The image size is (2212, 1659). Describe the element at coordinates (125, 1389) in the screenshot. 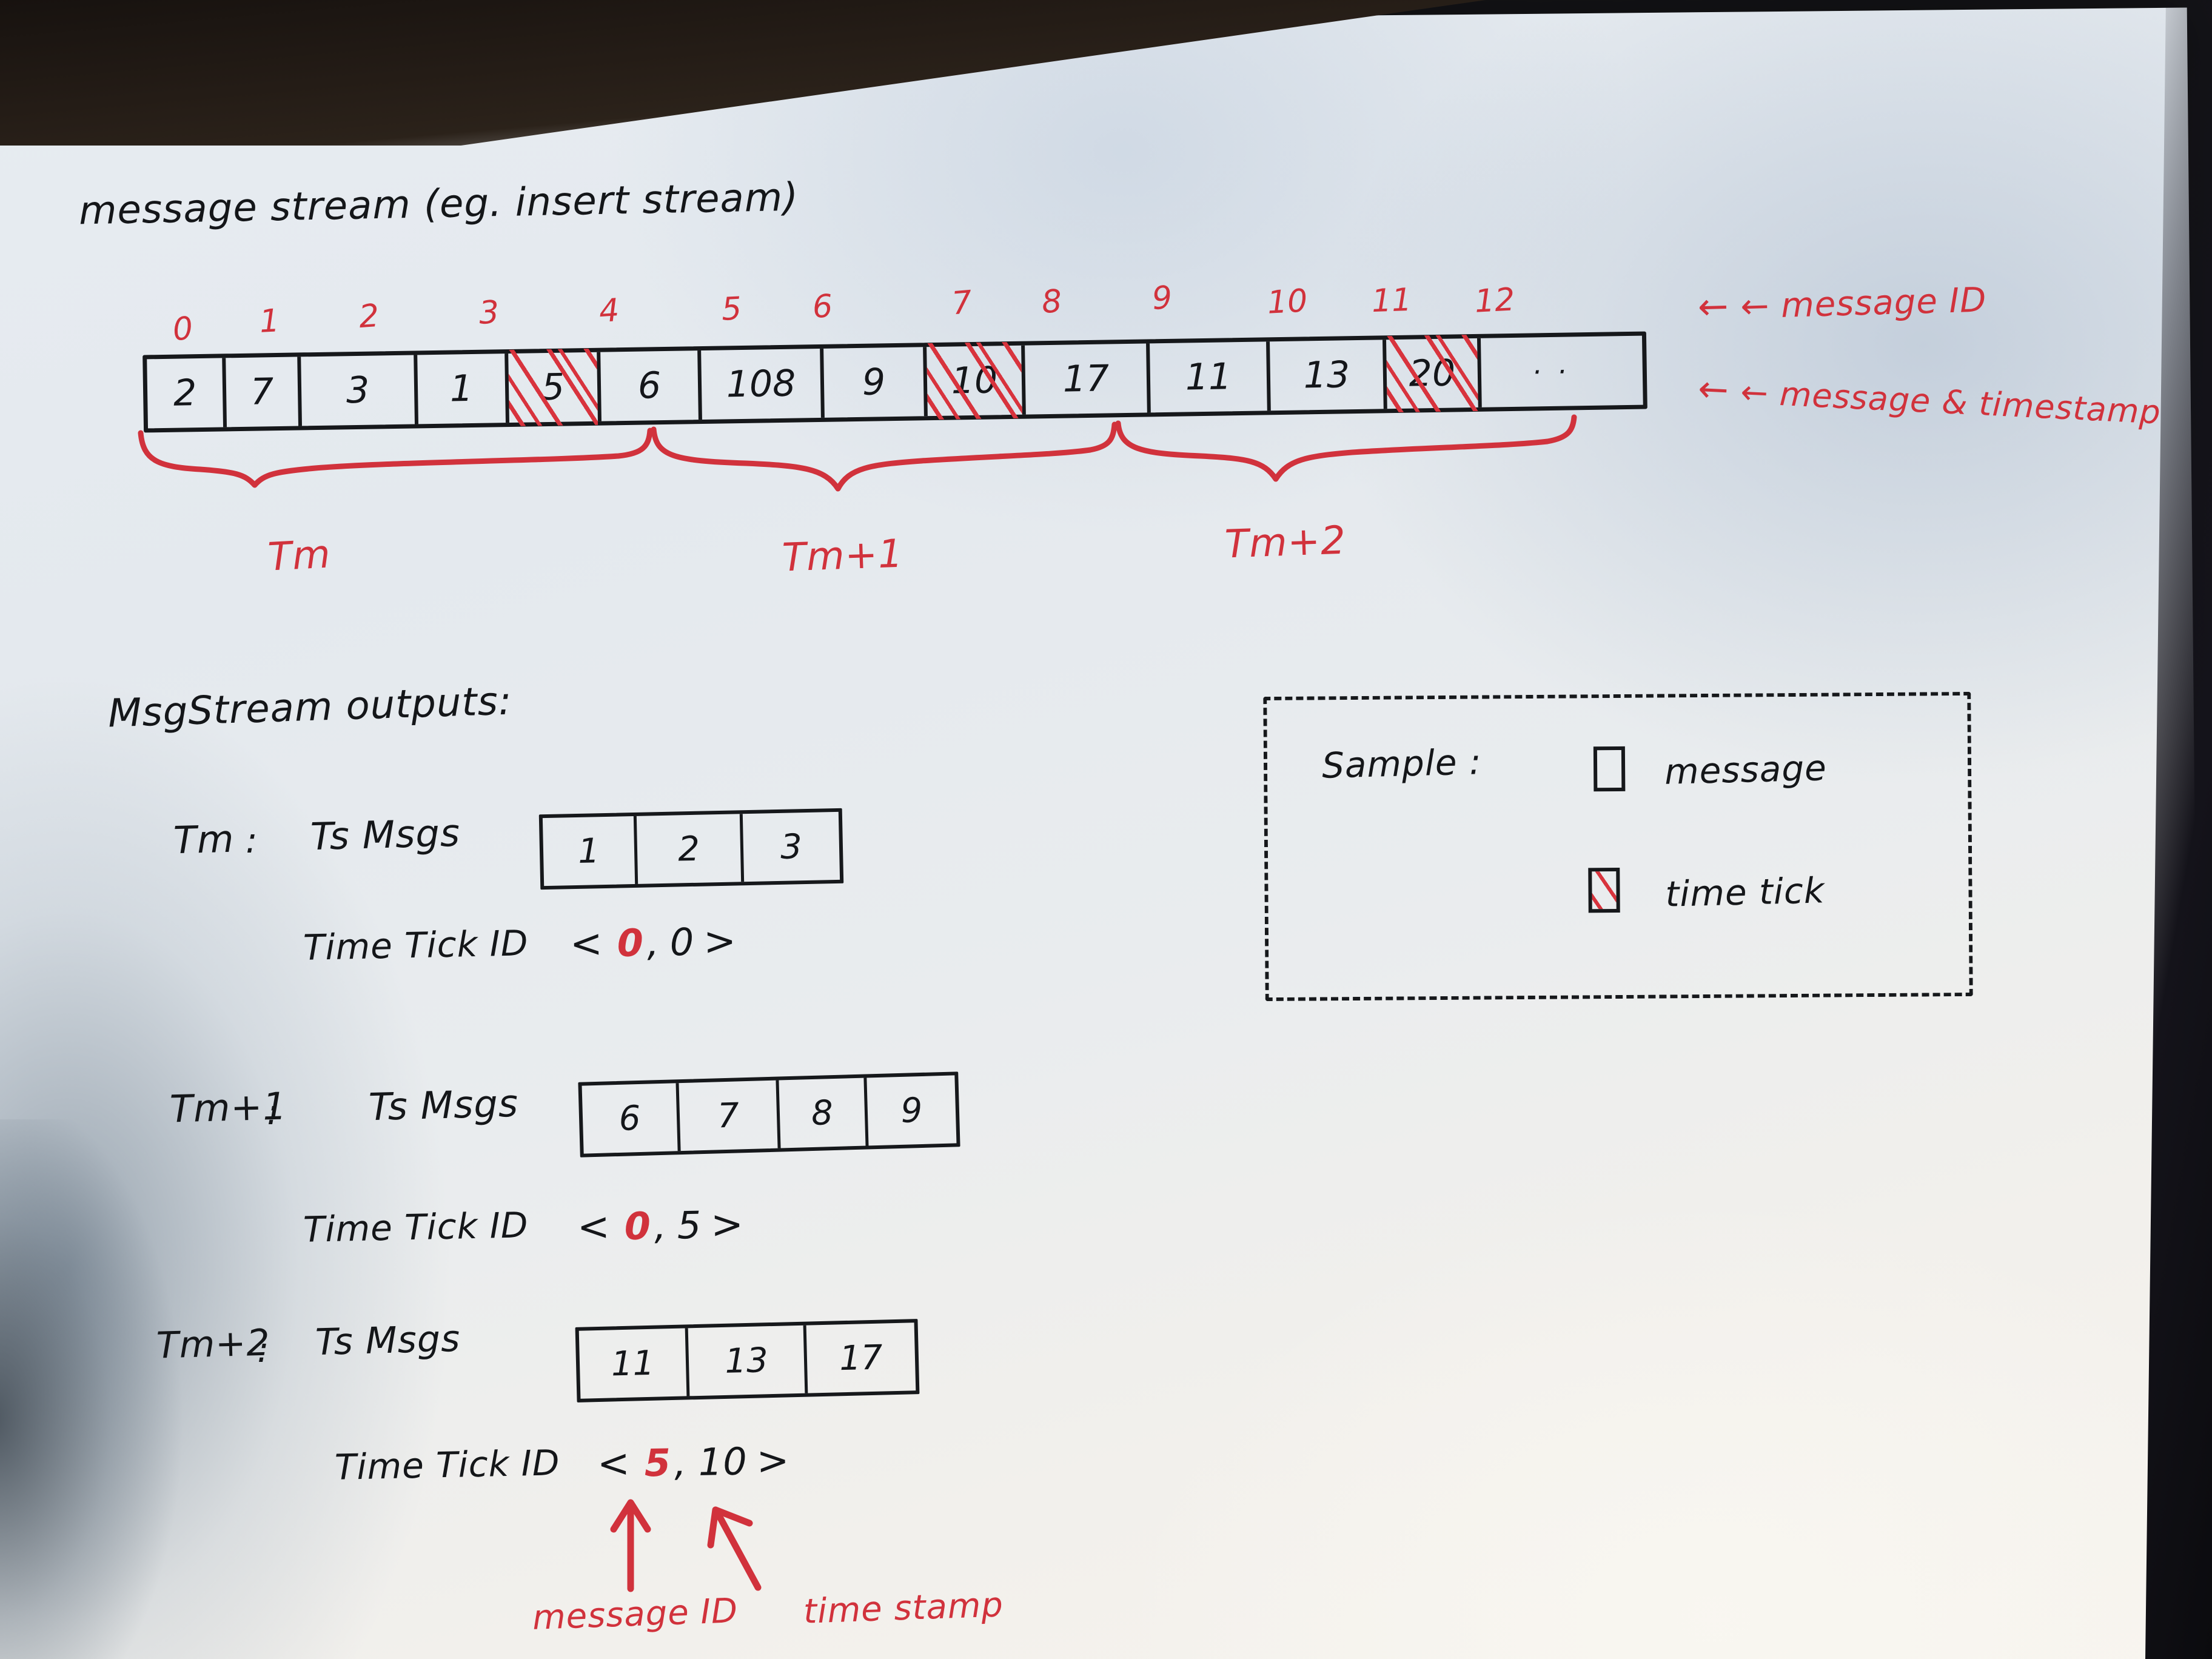

I see `desk-shadow-left` at that location.